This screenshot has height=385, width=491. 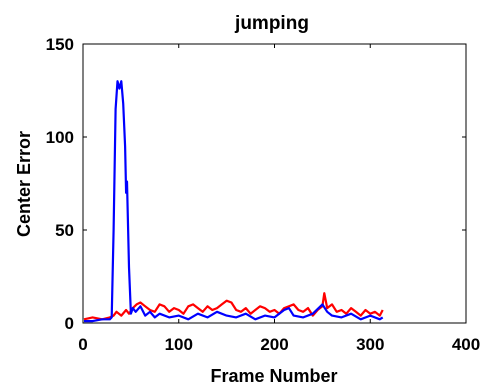 I want to click on y-tick-label: 150, so click(x=60, y=44).